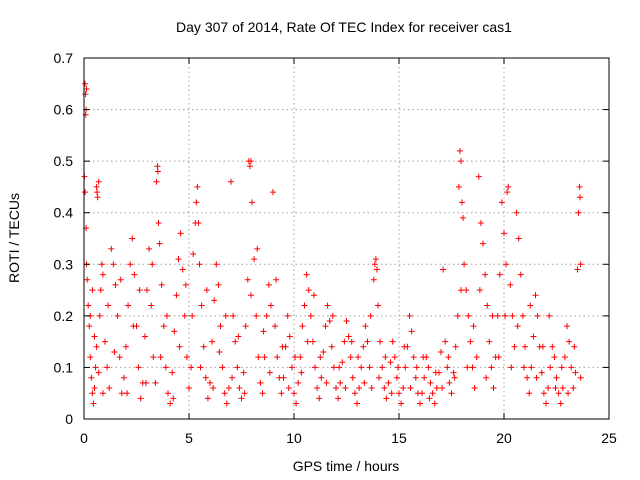 Image resolution: width=640 pixels, height=480 pixels. Describe the element at coordinates (64, 110) in the screenshot. I see `y-tick-label: 0.6` at that location.